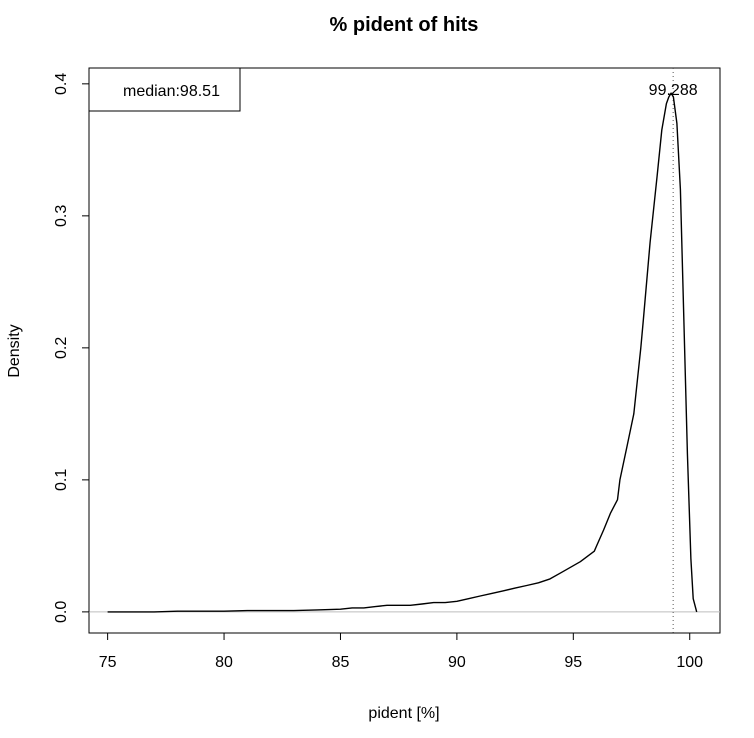  Describe the element at coordinates (14, 350) in the screenshot. I see `y-axis-label: Density` at that location.